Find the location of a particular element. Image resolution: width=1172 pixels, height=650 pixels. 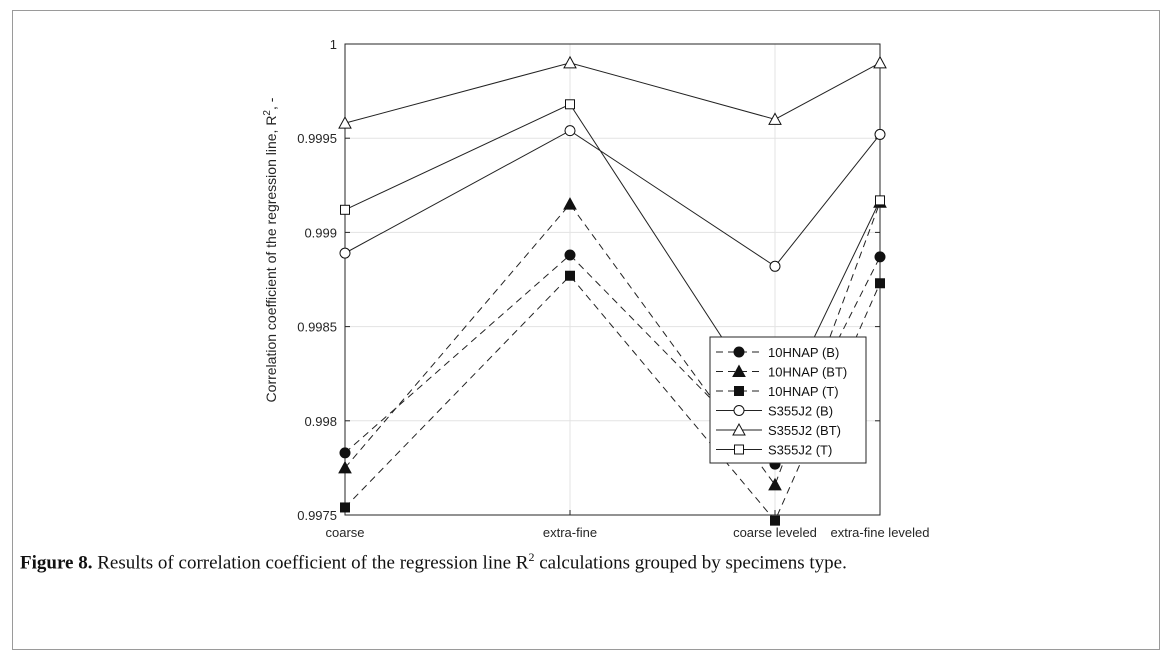

legend-label: 10HNAP (T) is located at coordinates (803, 391).